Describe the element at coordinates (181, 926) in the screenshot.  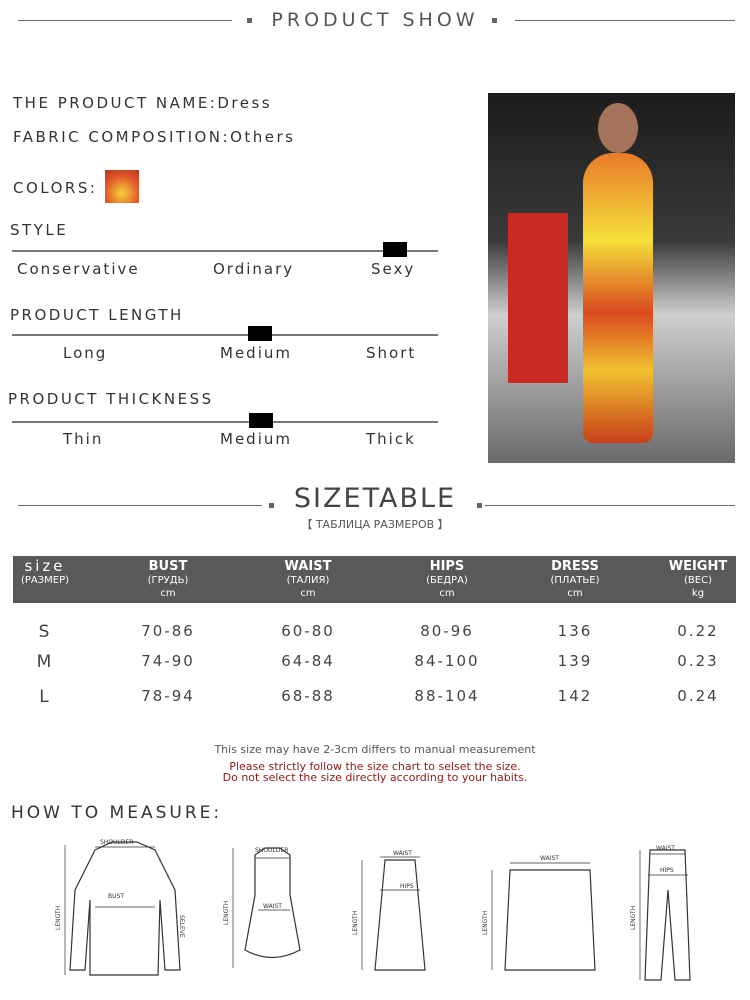
I see `sleeve-label: SELEVE` at that location.